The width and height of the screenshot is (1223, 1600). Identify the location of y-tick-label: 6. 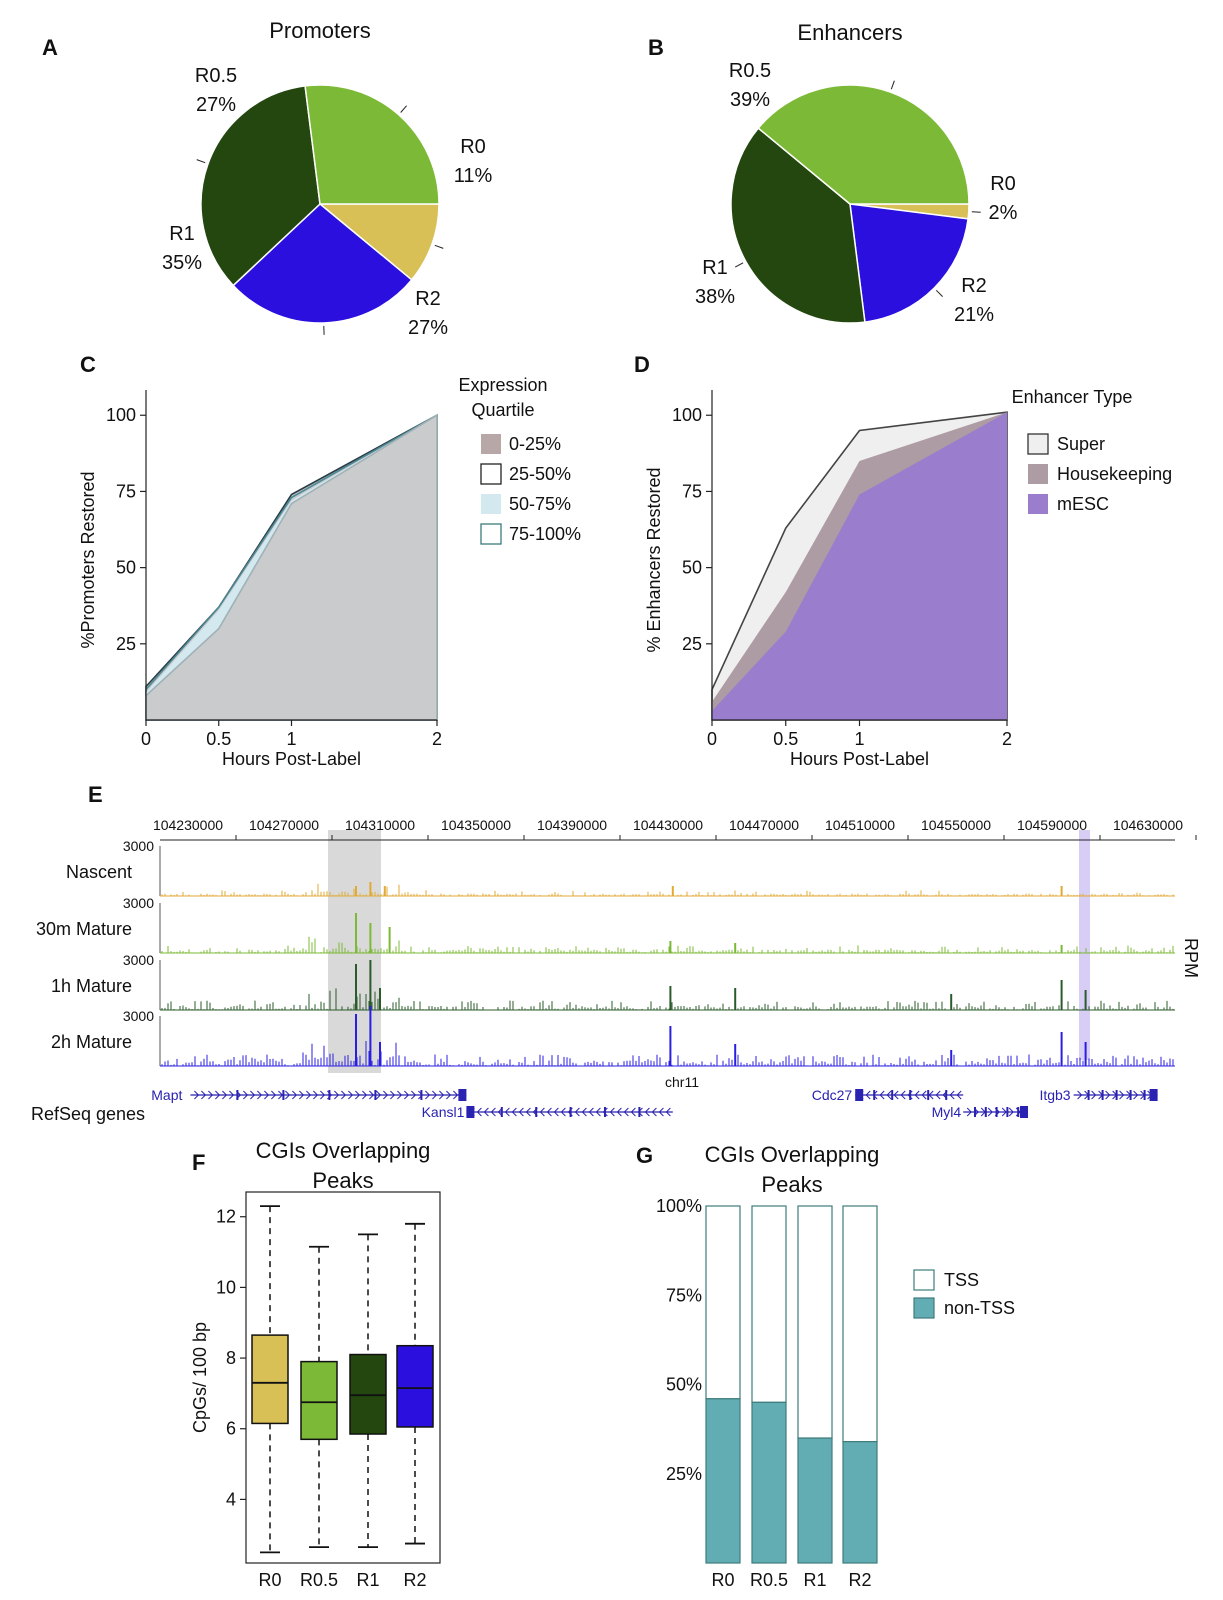
(231, 1429).